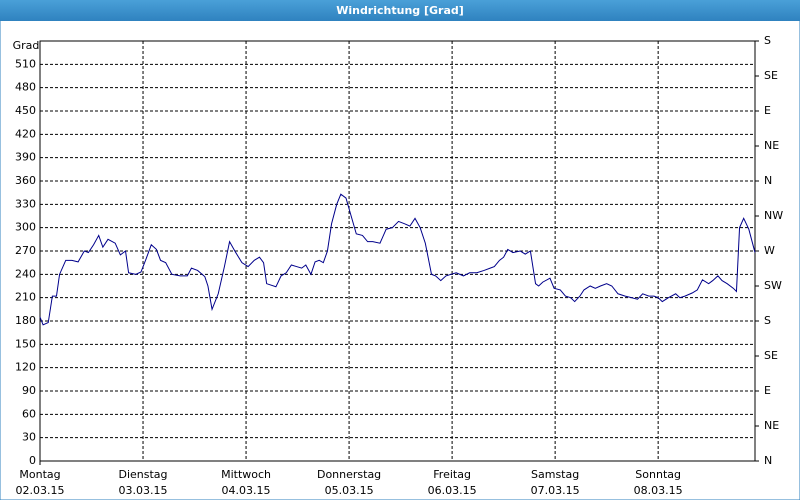 This screenshot has height=500, width=800. Describe the element at coordinates (25, 297) in the screenshot. I see `y-tick-label: 210` at that location.